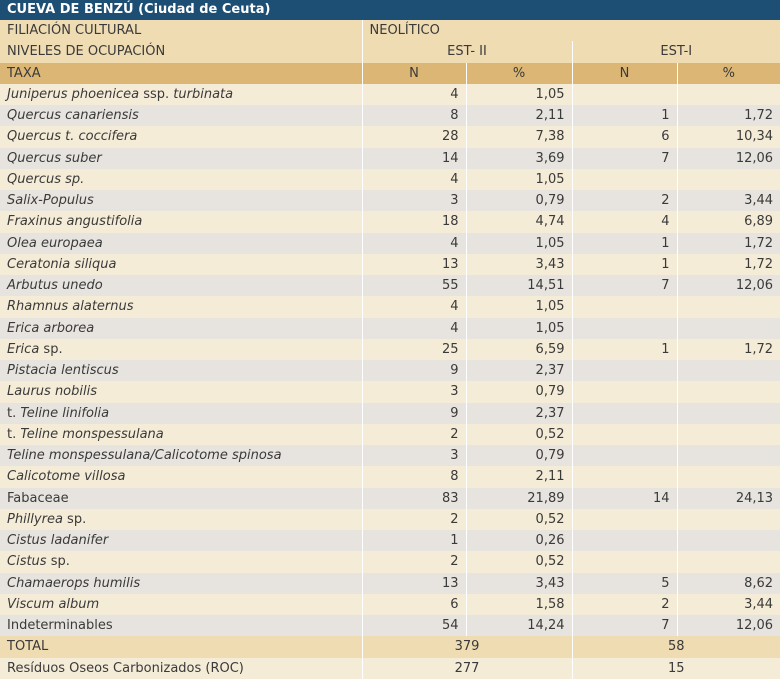 The width and height of the screenshot is (780, 679). What do you see at coordinates (73, 94) in the screenshot?
I see `name-part: Juniperus phoenicea` at bounding box center [73, 94].